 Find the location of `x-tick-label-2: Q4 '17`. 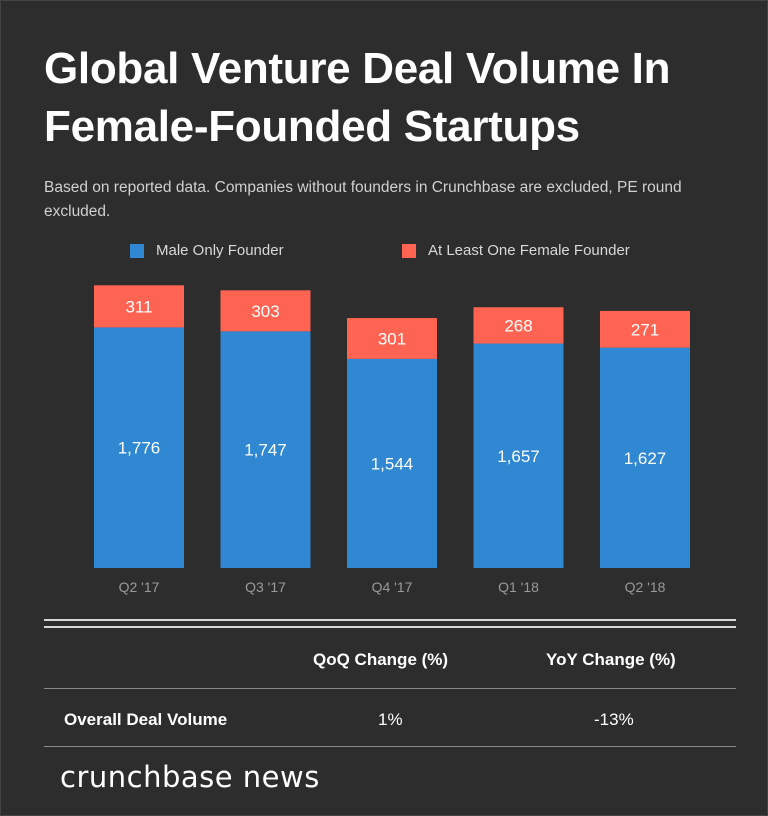

x-tick-label-2: Q4 '17 is located at coordinates (392, 587).